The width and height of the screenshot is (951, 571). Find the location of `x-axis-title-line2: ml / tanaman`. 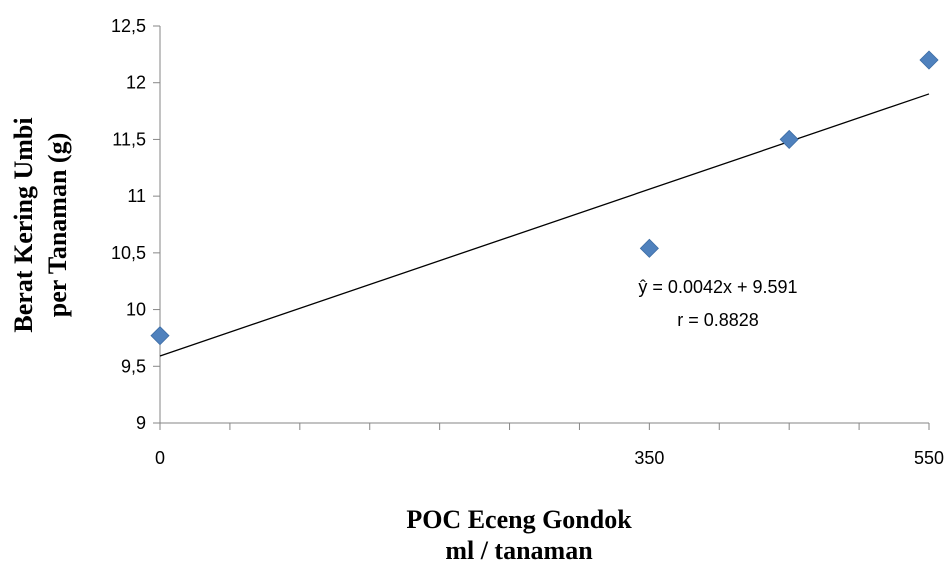

x-axis-title-line2: ml / tanaman is located at coordinates (519, 550).